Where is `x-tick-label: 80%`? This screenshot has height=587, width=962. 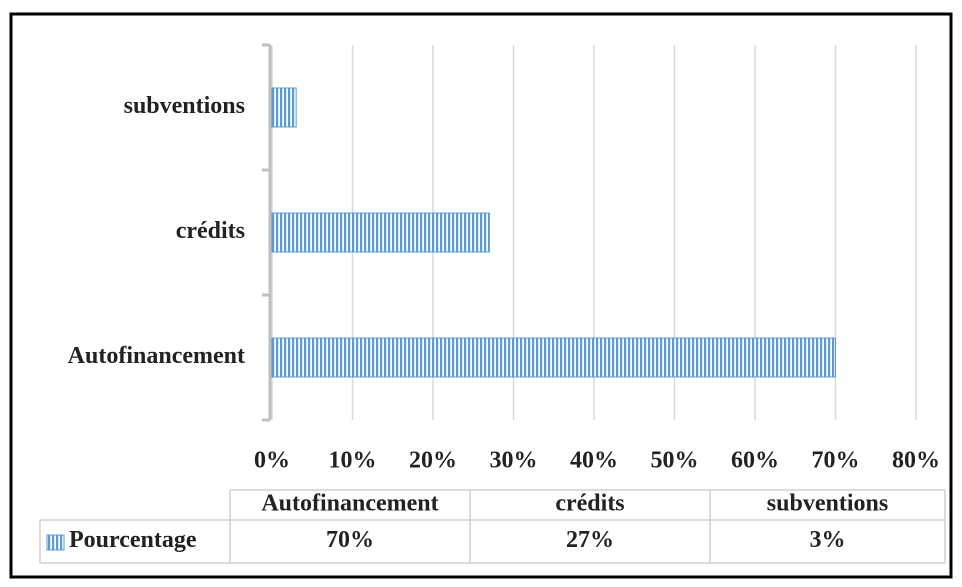 x-tick-label: 80% is located at coordinates (916, 461).